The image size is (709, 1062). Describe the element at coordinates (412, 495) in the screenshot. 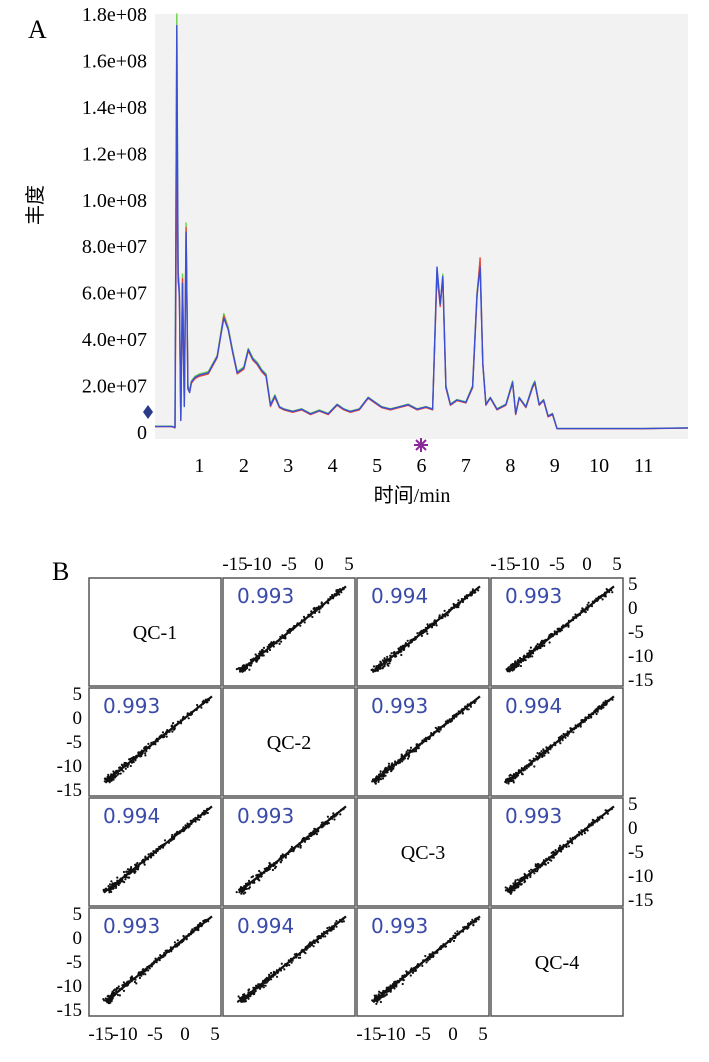

I see `x-axis-label-a: 时间/min` at that location.